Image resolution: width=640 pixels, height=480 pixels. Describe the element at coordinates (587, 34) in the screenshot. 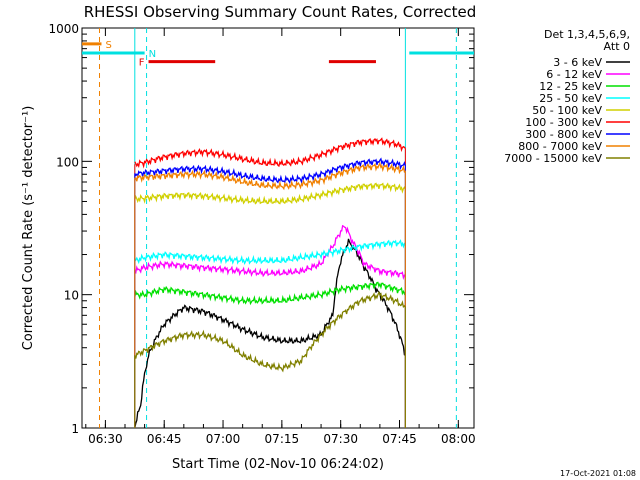

I see `legend-header-line-1: Det 1,3,4,5,6,9,` at that location.